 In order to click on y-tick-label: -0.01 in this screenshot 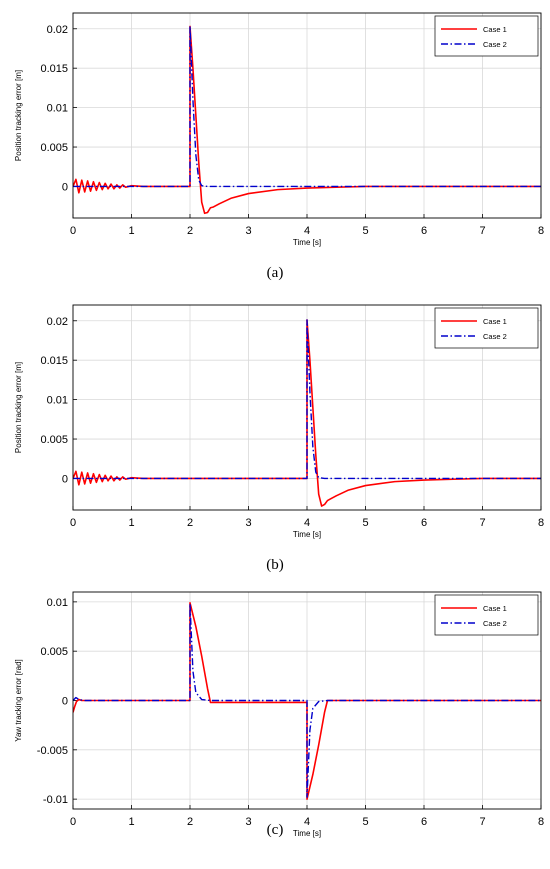, I will do `click(55, 800)`.